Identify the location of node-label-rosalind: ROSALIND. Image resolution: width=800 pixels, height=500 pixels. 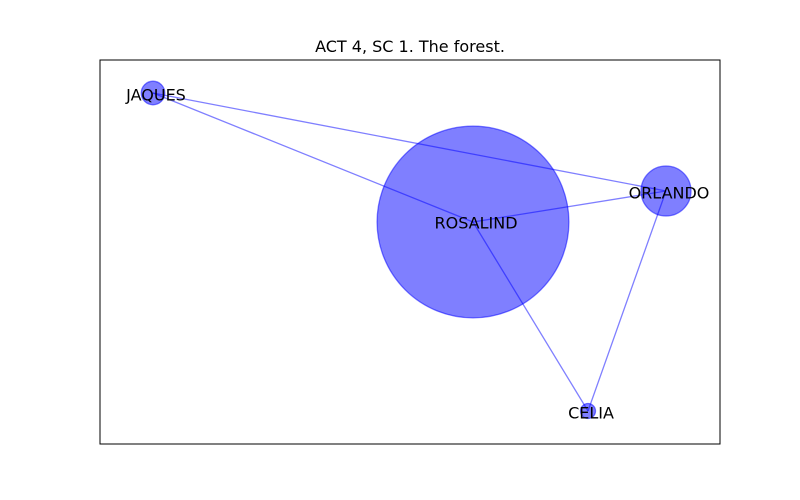
(475, 223).